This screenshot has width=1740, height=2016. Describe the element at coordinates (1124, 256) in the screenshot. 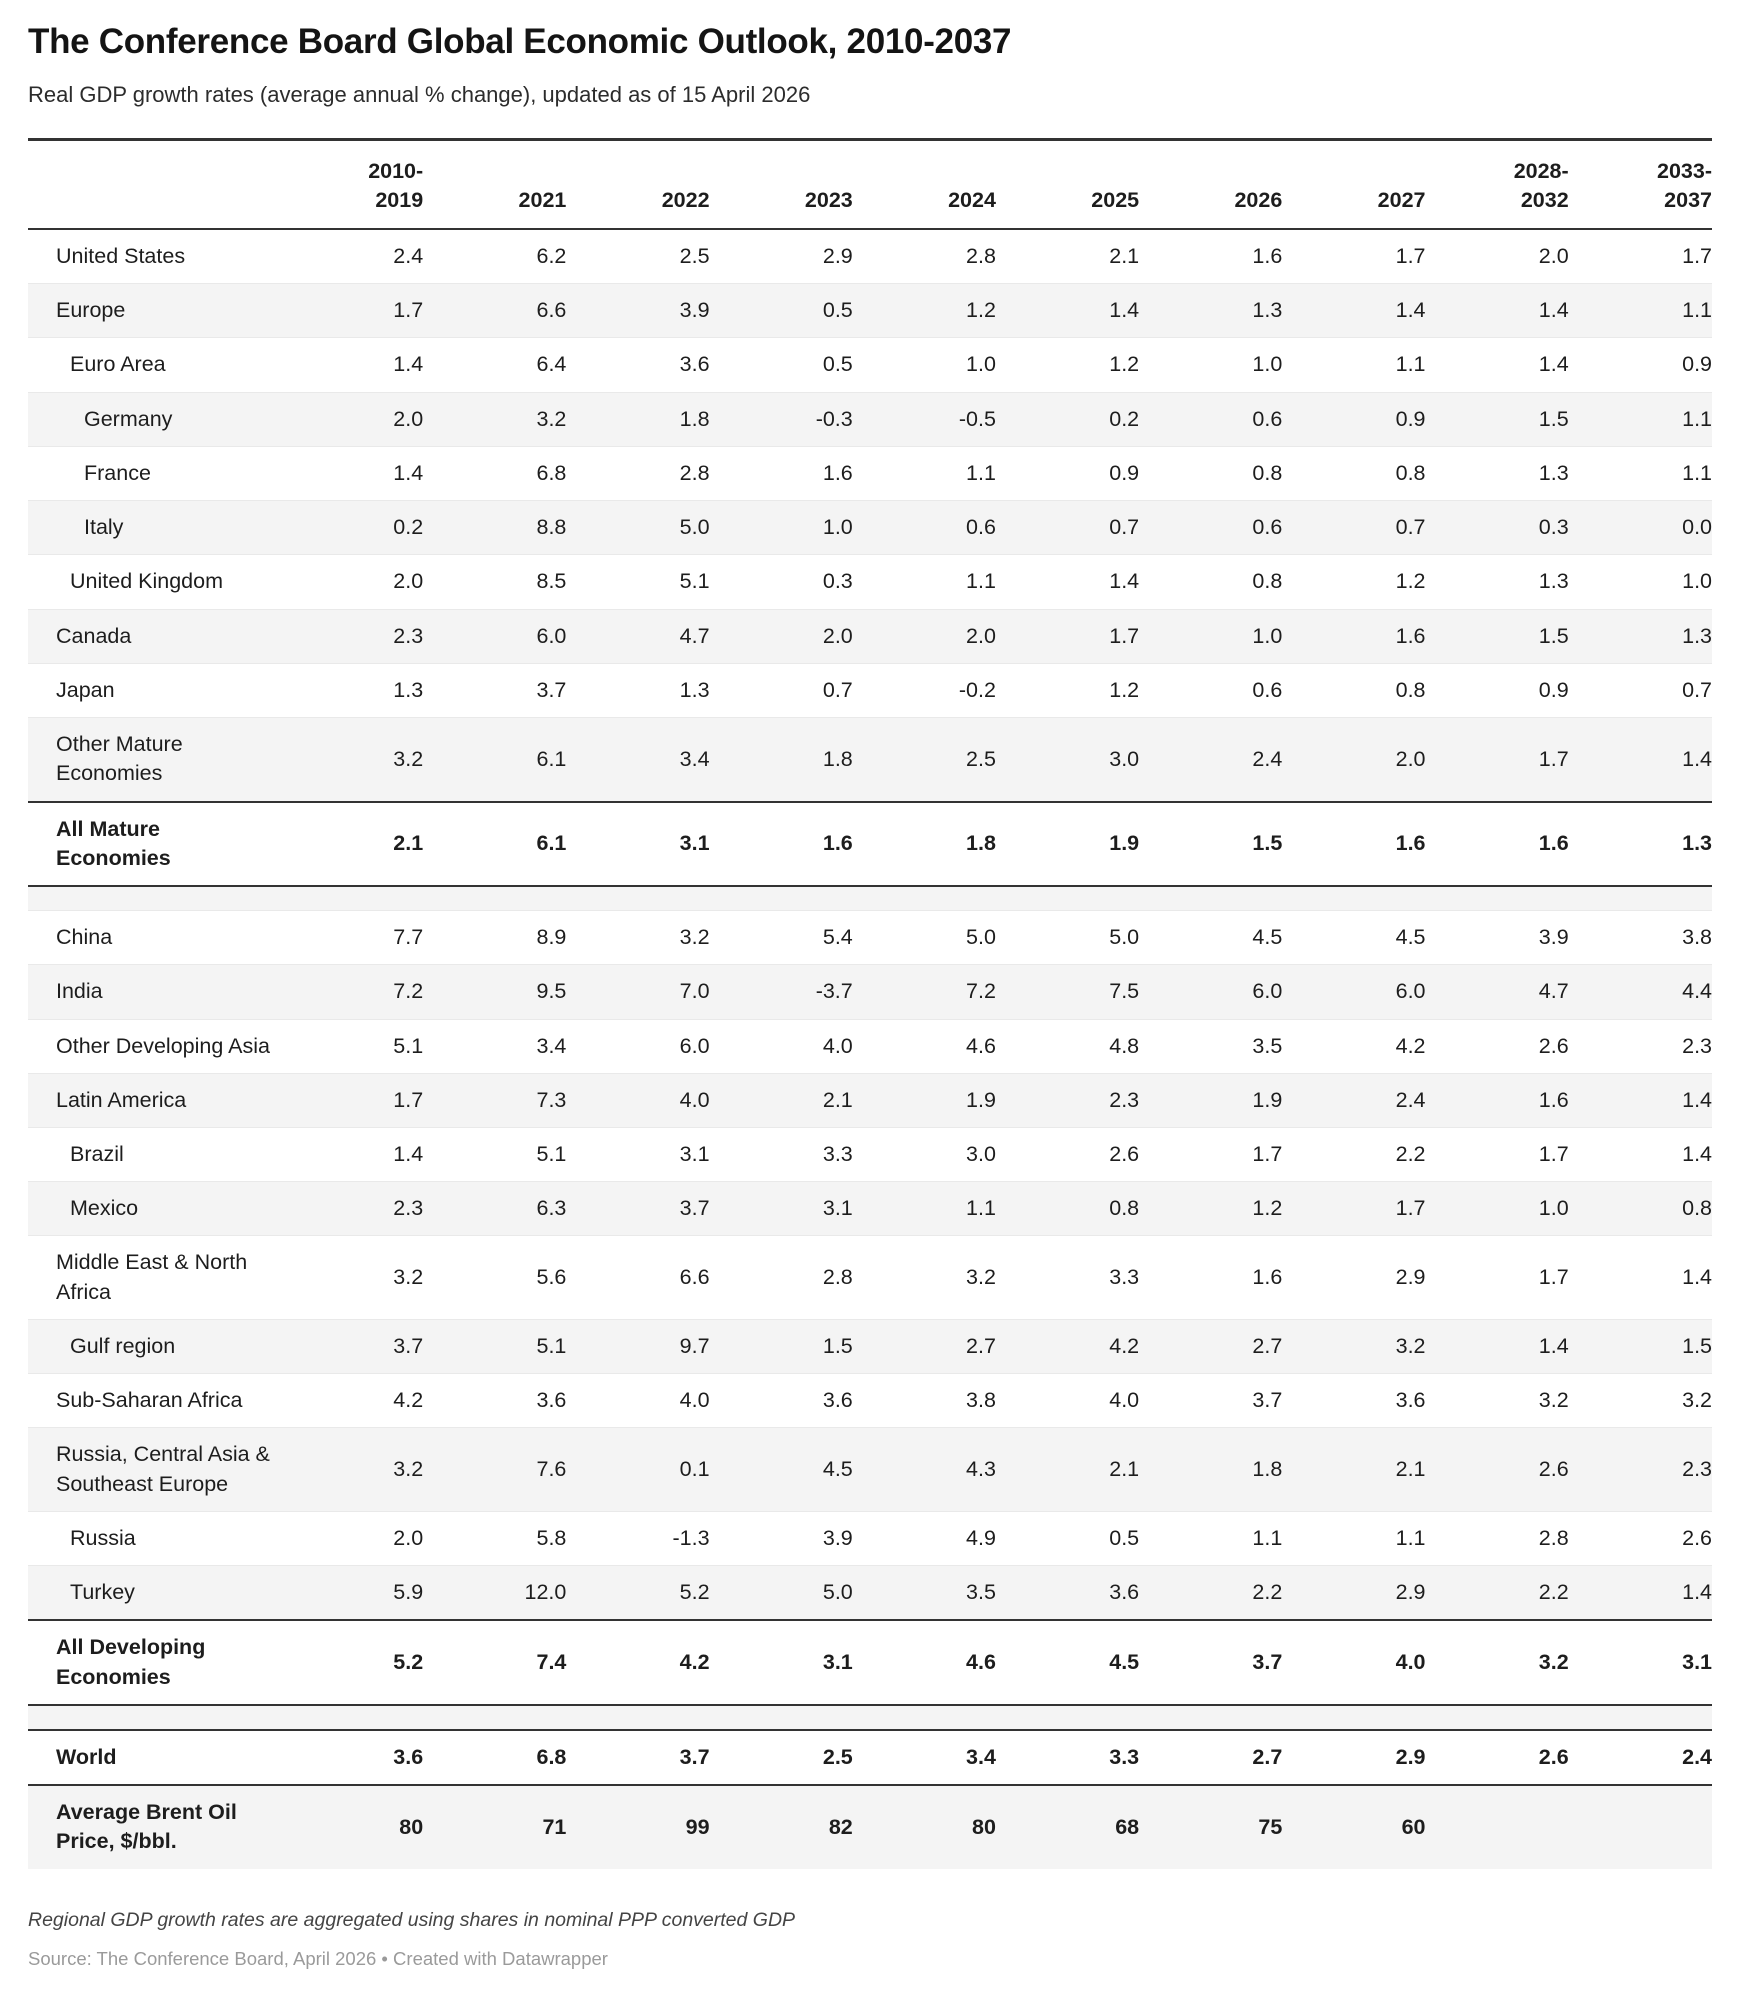

I see `value-cell: 2.1` at that location.